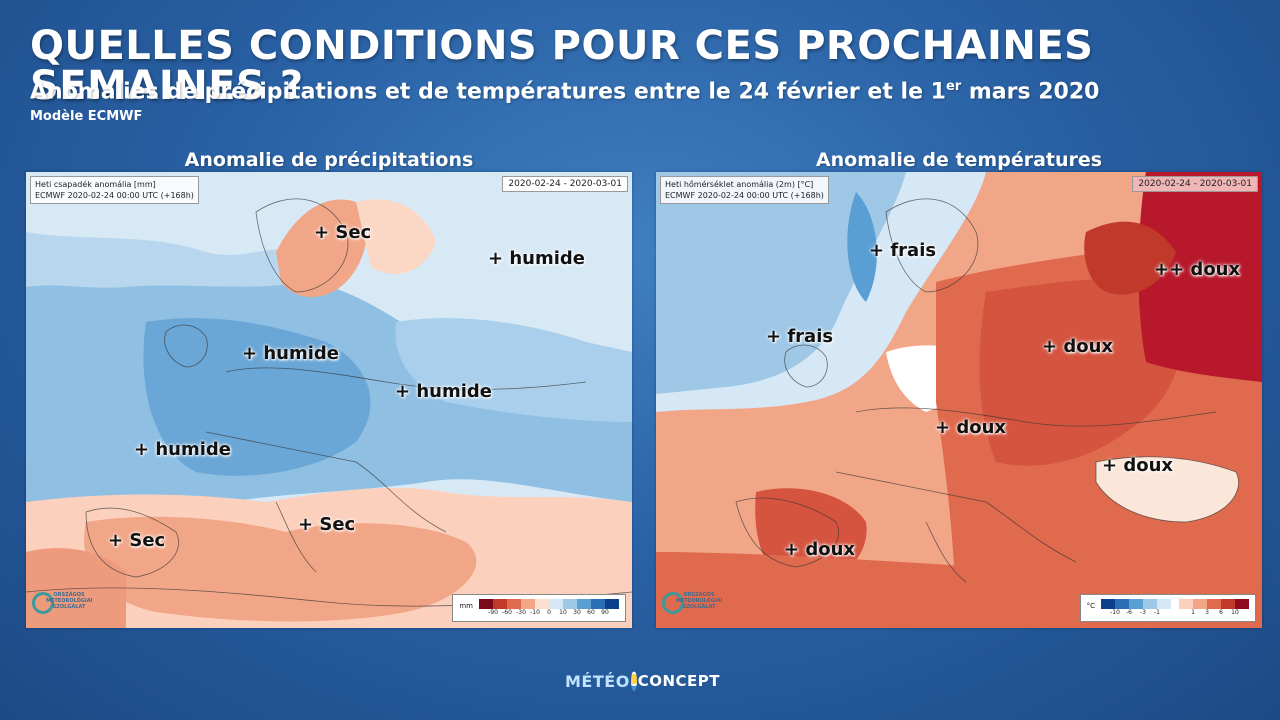  I want to click on precip-legend-unit: mm, so click(466, 606).